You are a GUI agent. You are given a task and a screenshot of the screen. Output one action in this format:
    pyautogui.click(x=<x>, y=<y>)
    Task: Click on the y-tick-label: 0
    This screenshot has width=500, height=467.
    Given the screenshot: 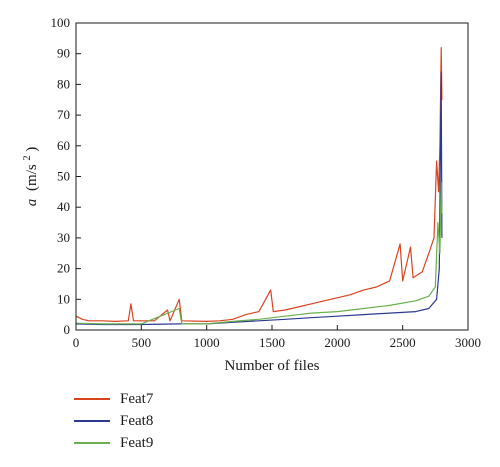 What is the action you would take?
    pyautogui.click(x=67, y=329)
    